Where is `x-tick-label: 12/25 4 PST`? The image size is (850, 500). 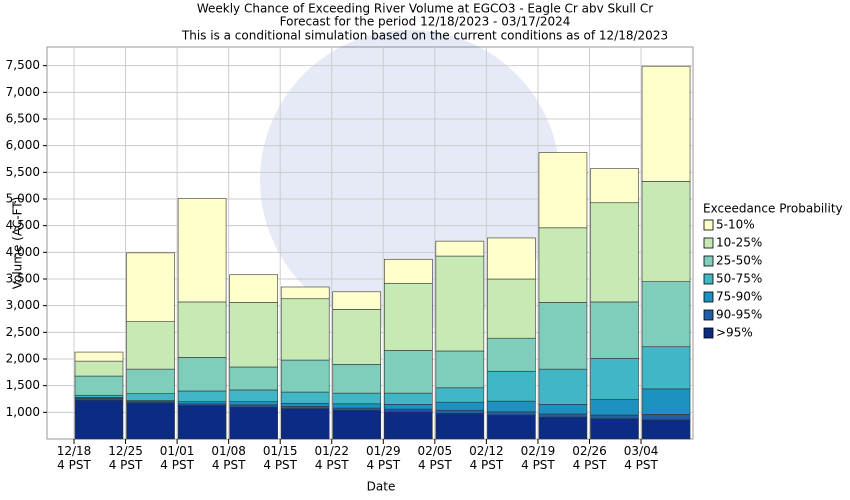 x-tick-label: 12/25 4 PST is located at coordinates (125, 458).